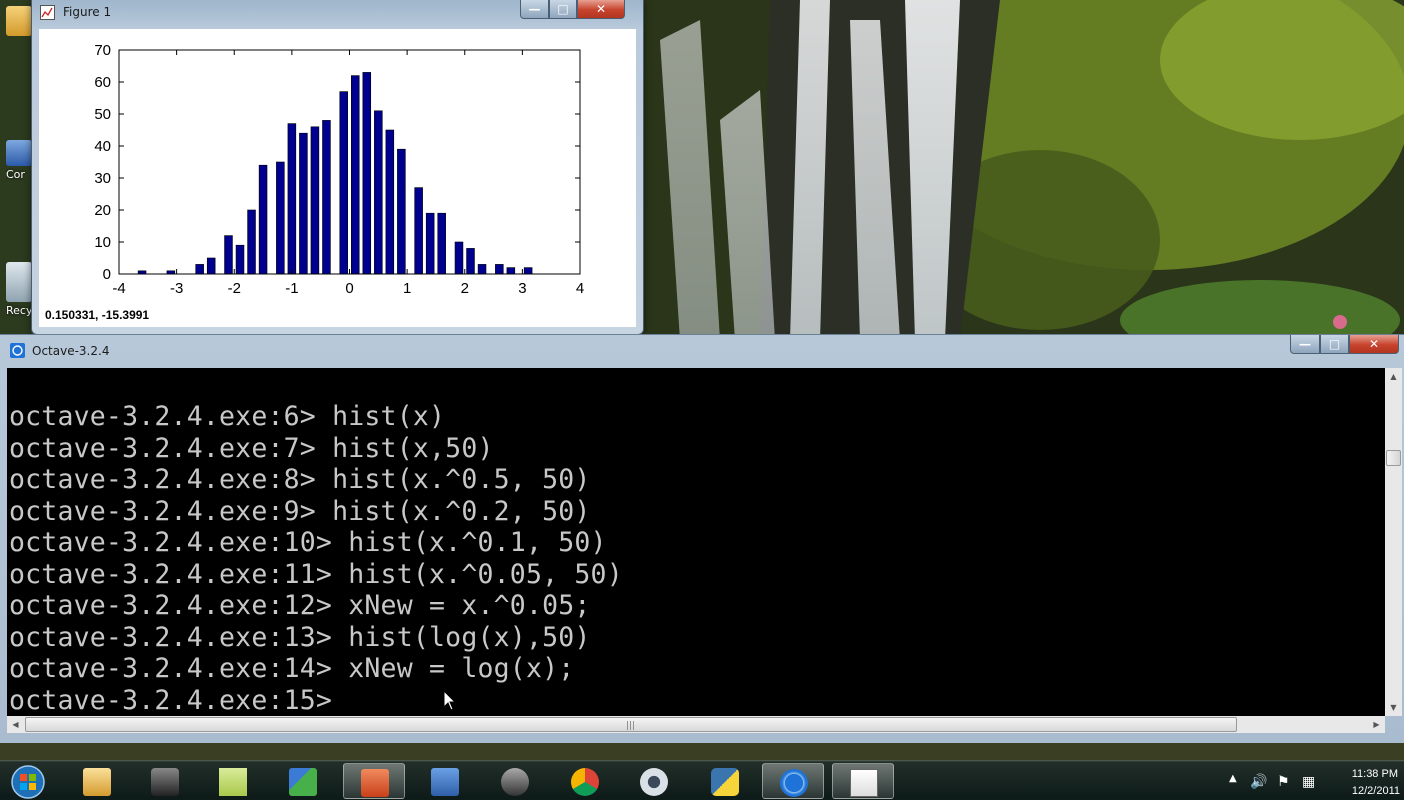 The image size is (1404, 800). What do you see at coordinates (1393, 707) in the screenshot?
I see `scroll-down-arrow-icon: ▼` at bounding box center [1393, 707].